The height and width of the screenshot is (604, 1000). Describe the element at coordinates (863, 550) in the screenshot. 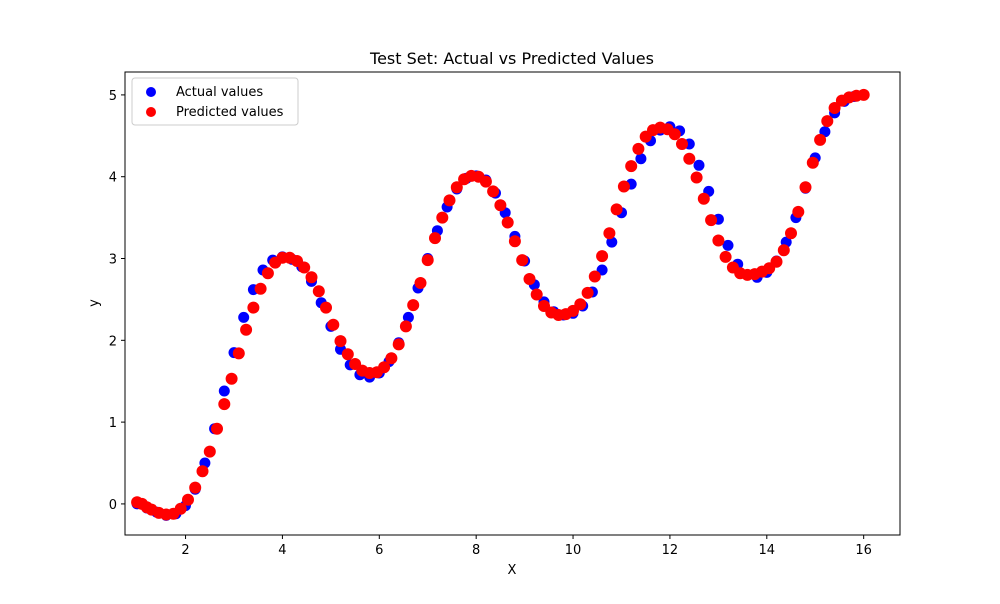

I see `x-tick-label: 16` at that location.